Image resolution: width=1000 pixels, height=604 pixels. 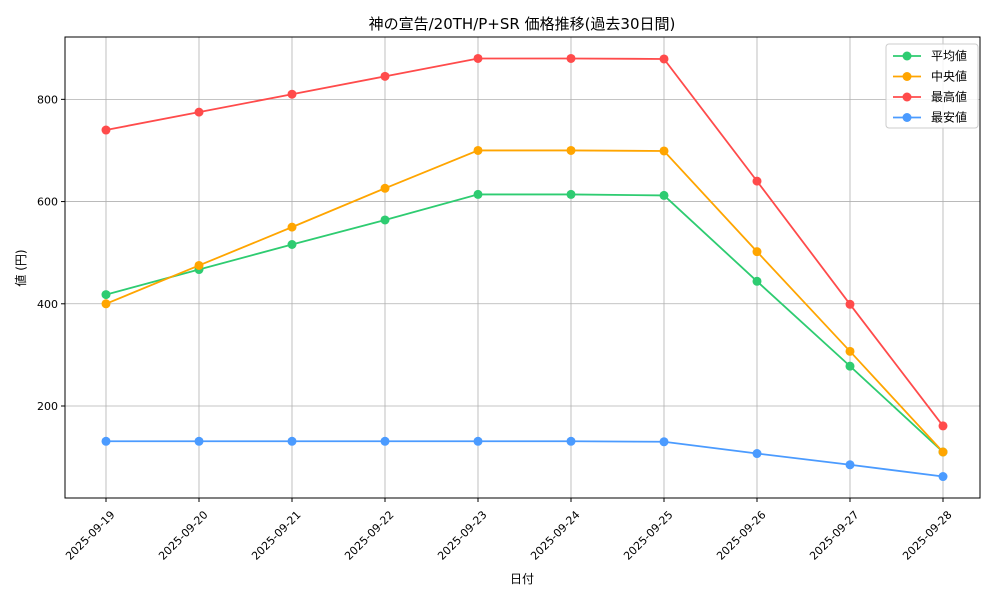 What do you see at coordinates (741, 535) in the screenshot?
I see `x-tick-label: 2025-09-26` at bounding box center [741, 535].